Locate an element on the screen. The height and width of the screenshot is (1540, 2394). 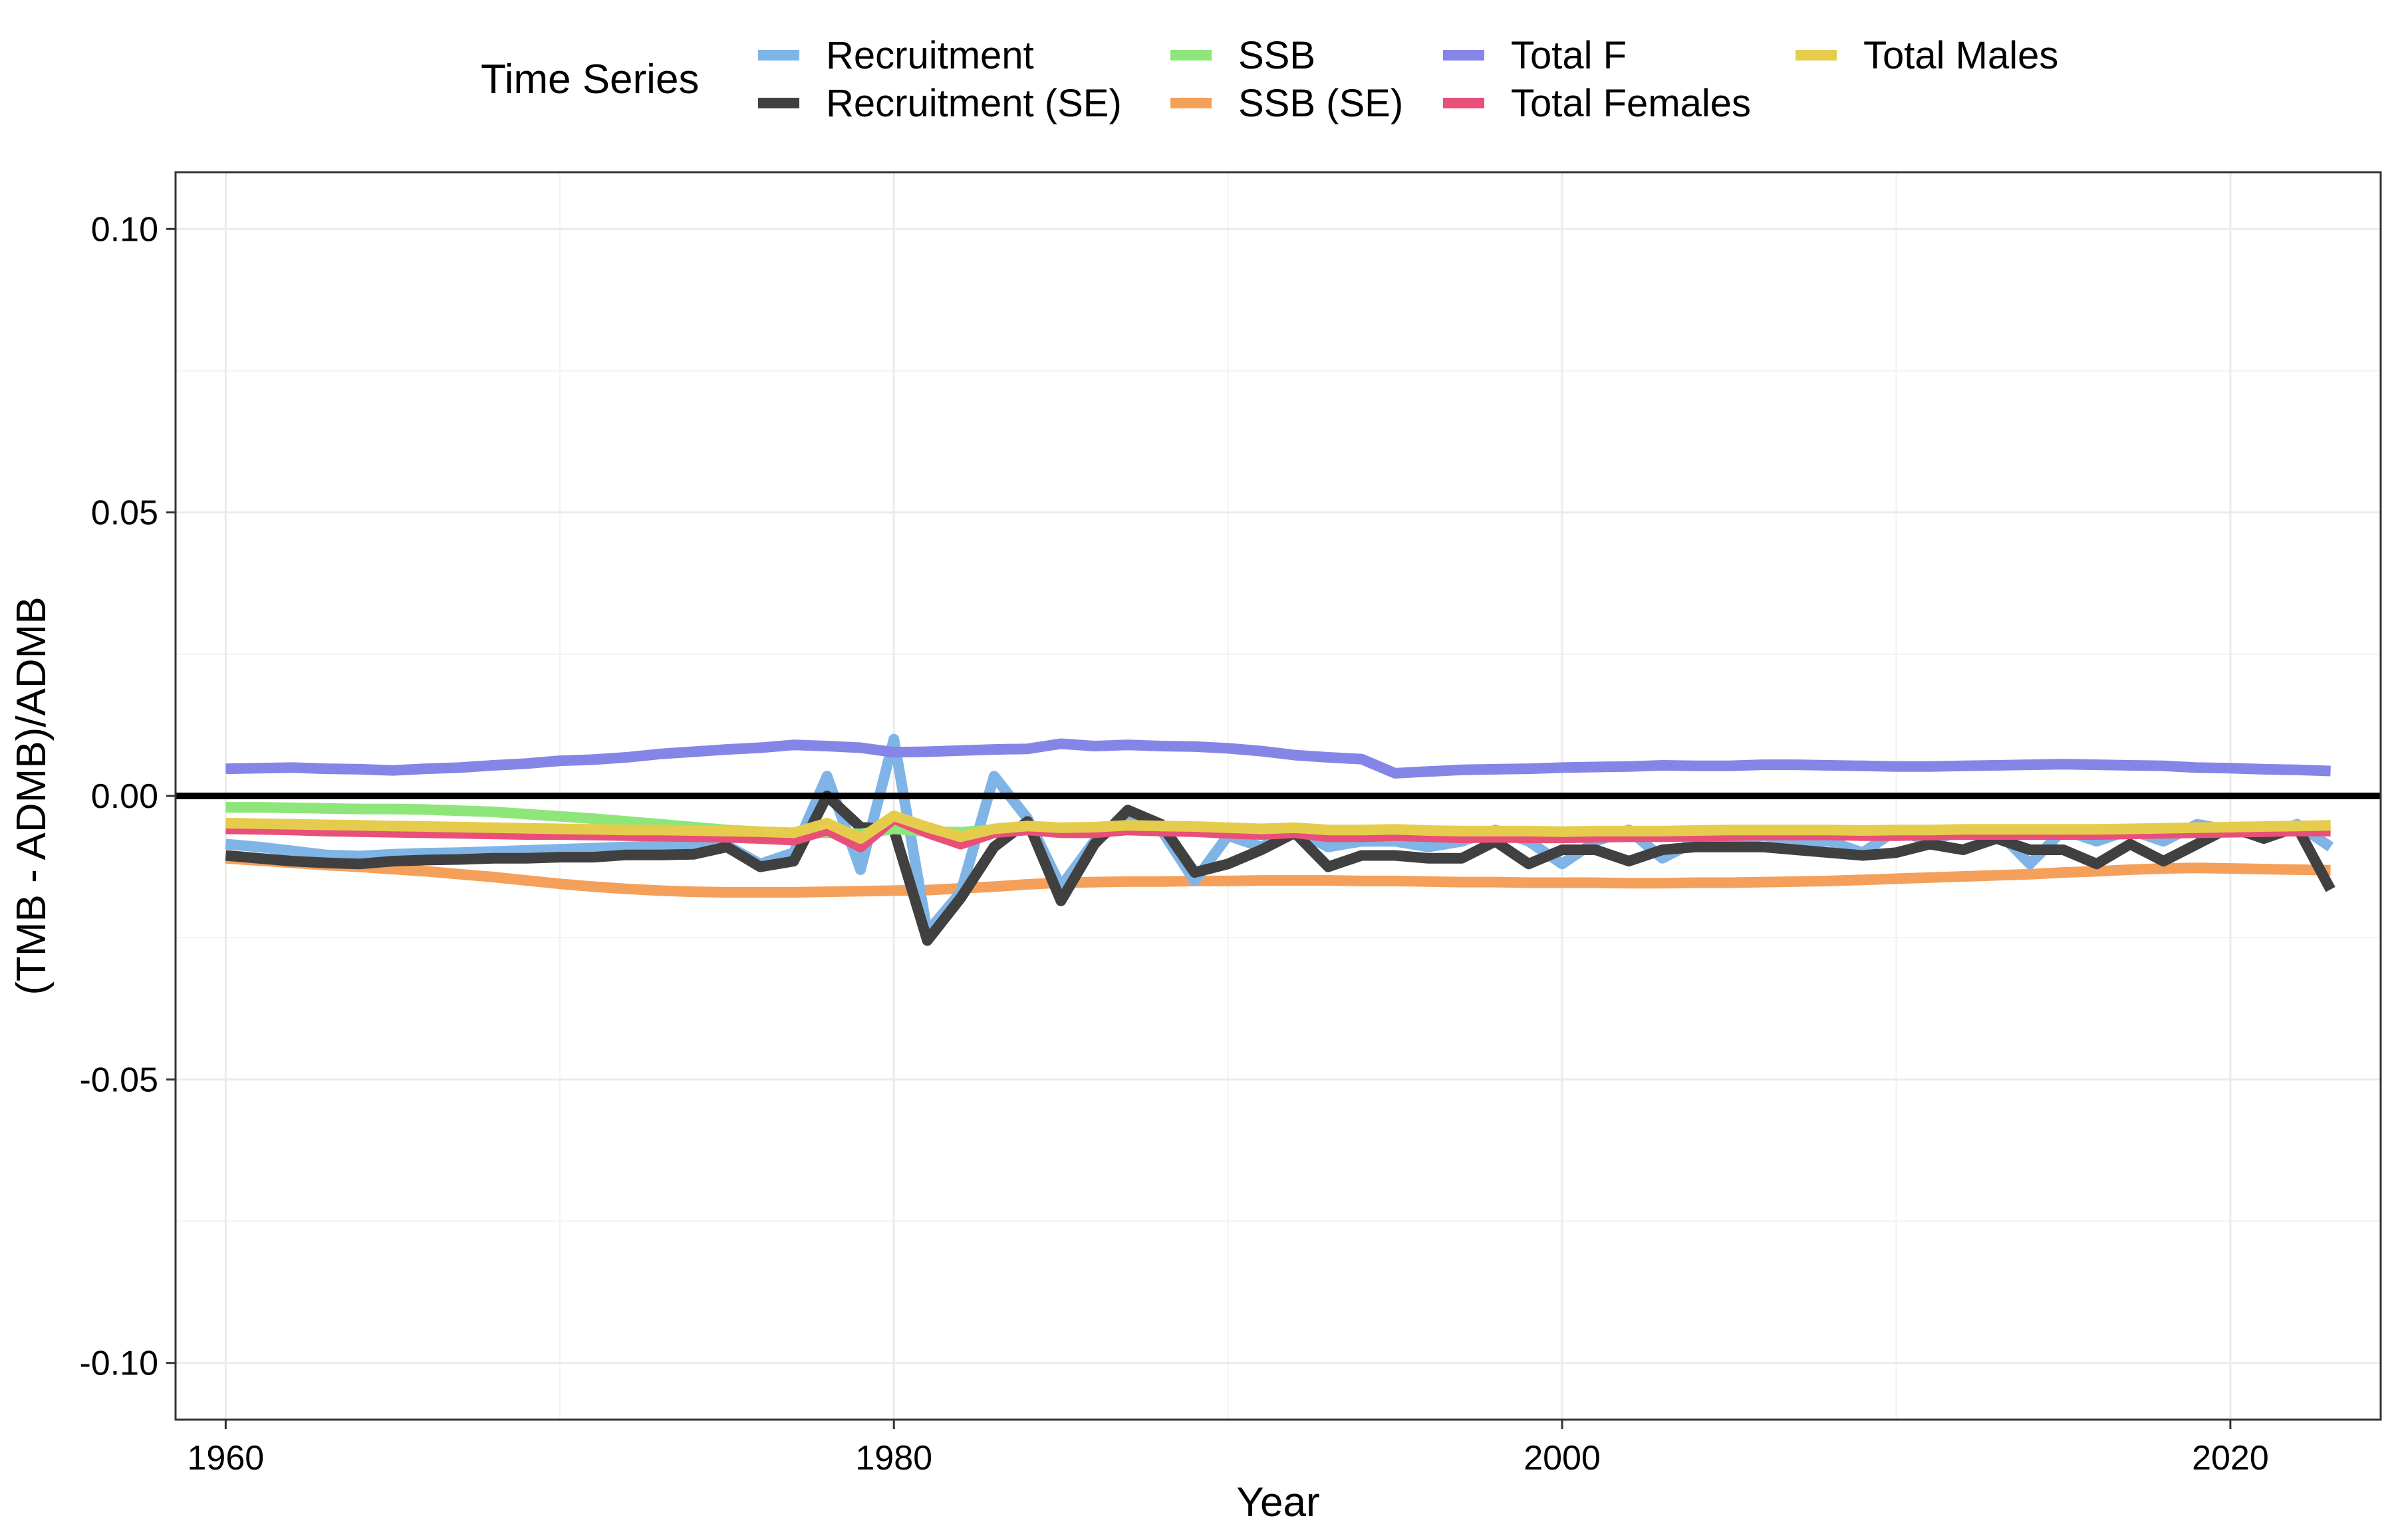
y-axis: -0.10 -0.05 0.00 0.05 0.10 is located at coordinates (127, 796).